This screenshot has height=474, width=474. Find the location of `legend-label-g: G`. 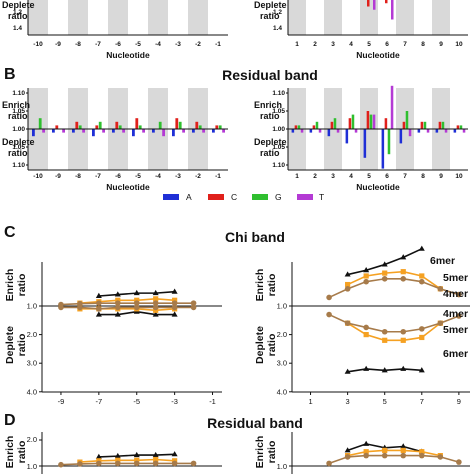

legend-label-g: G is located at coordinates (278, 197).